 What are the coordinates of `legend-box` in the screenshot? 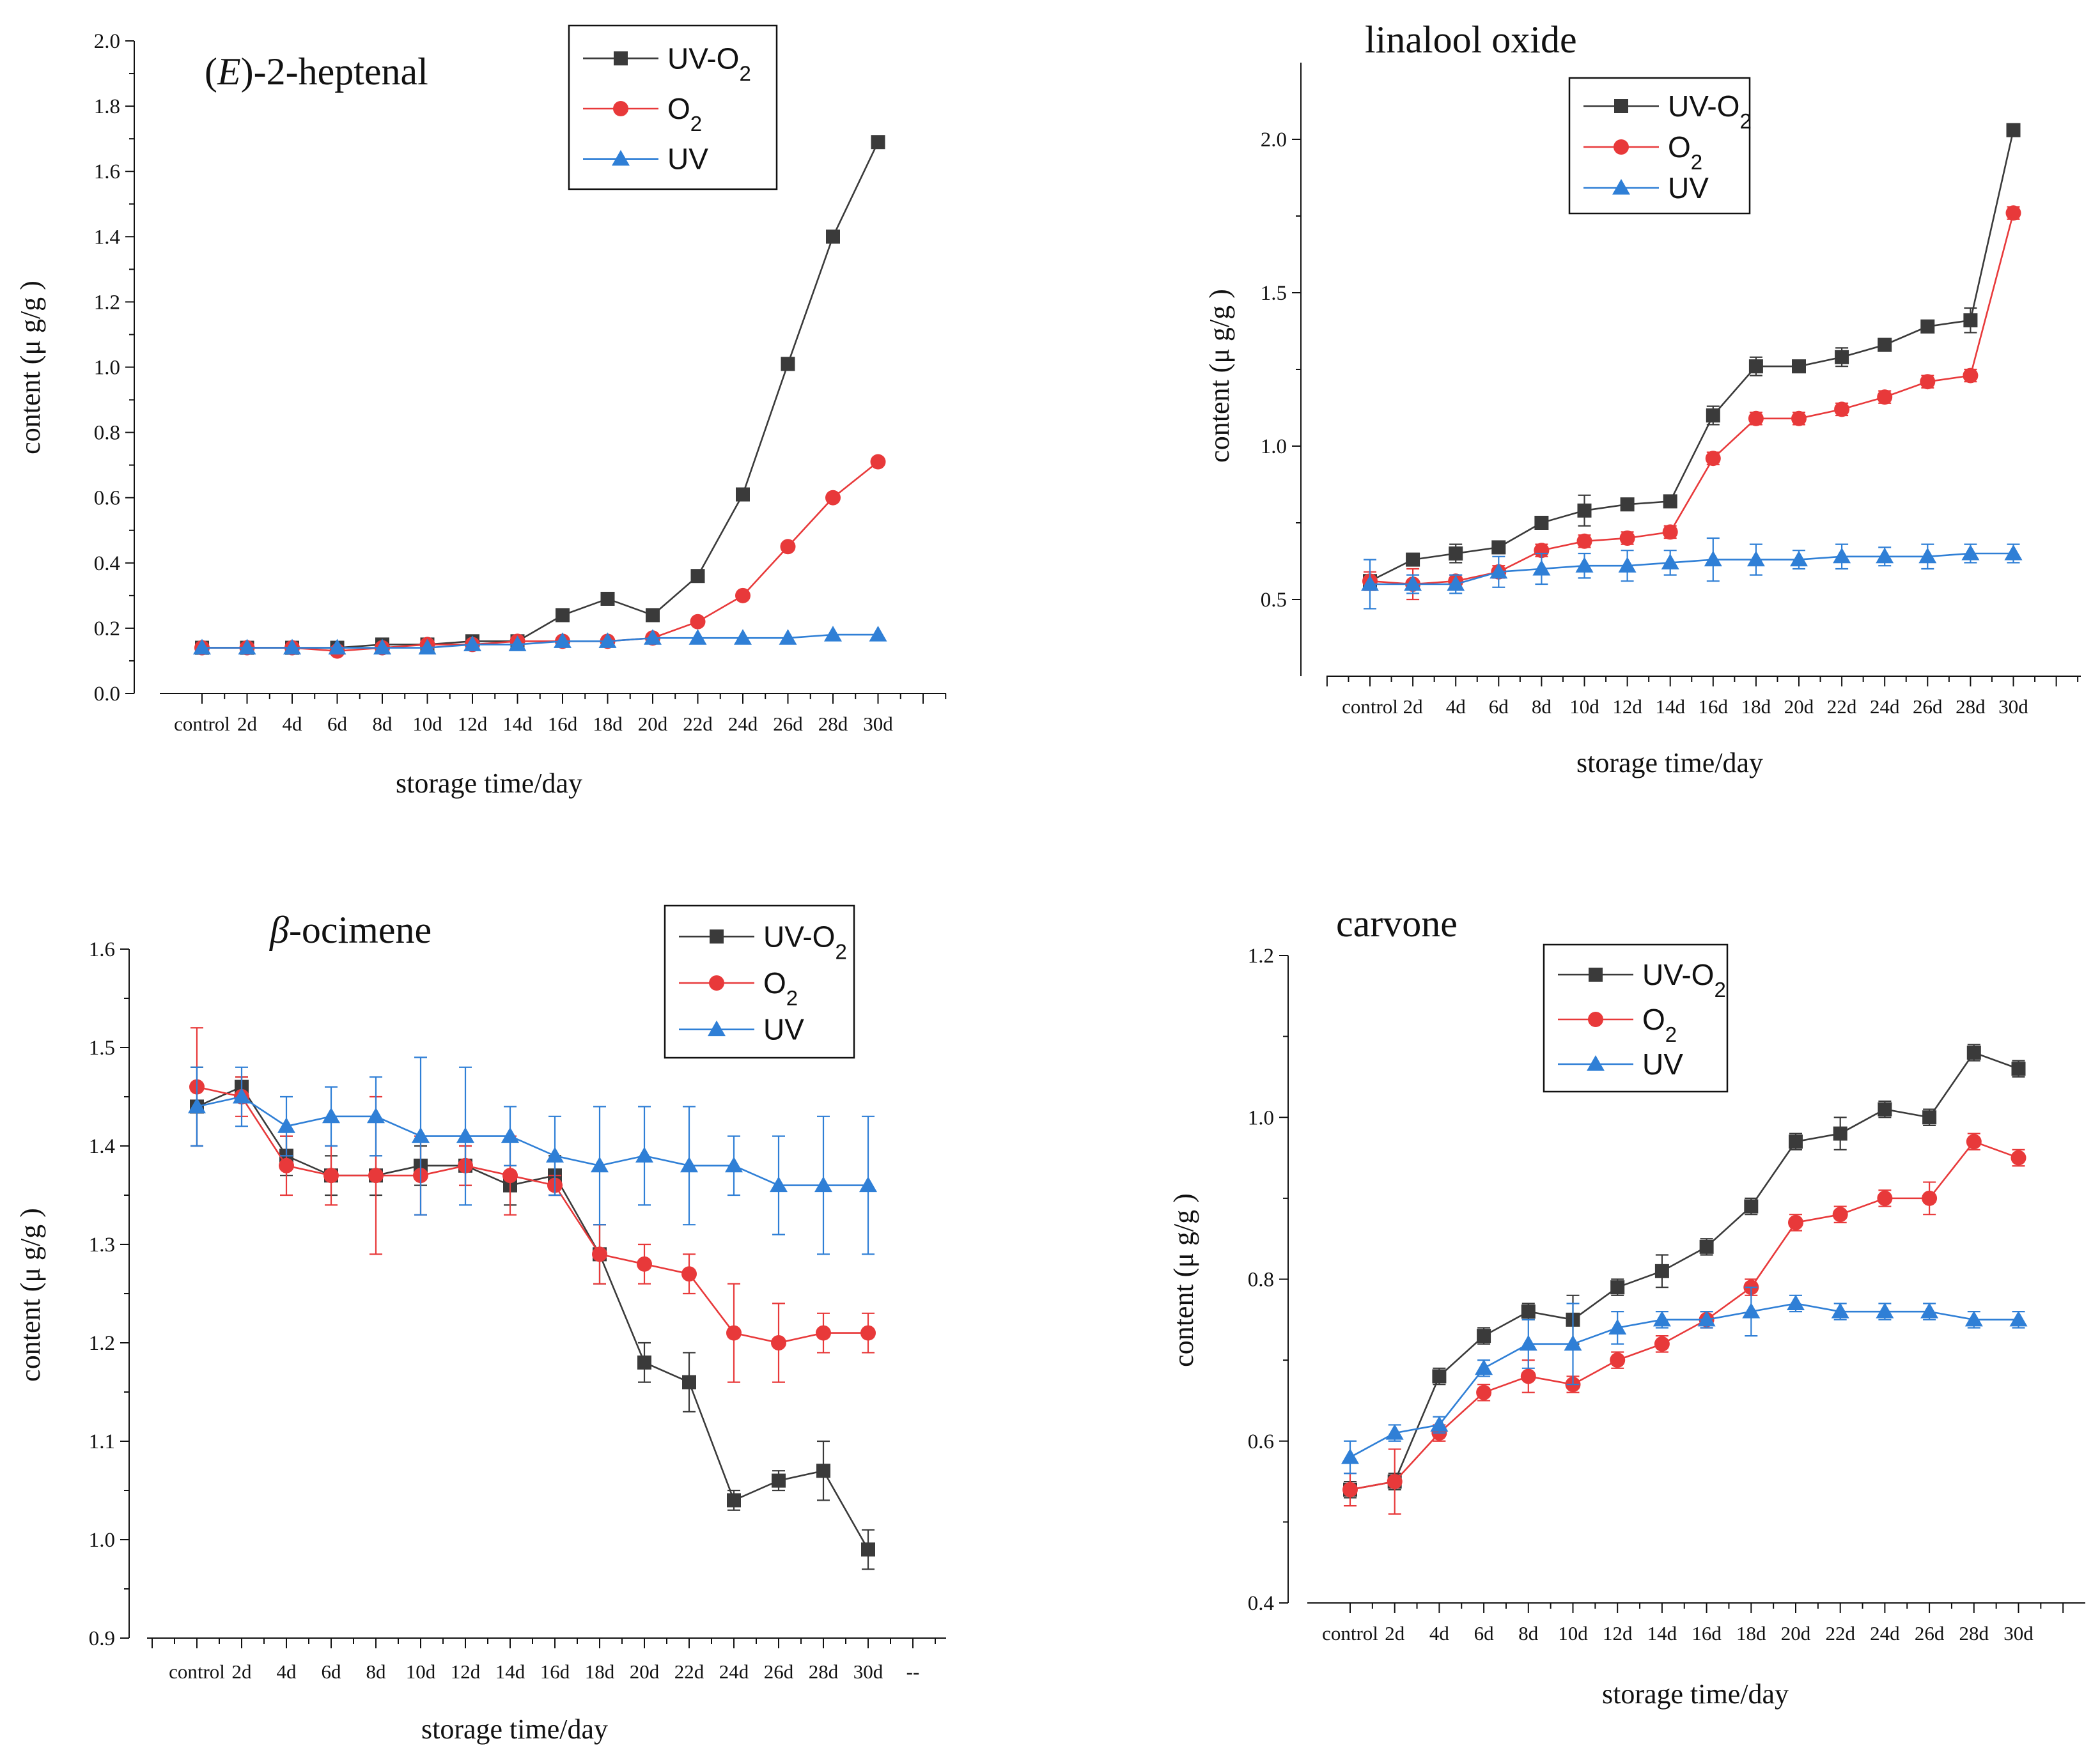 It's located at (1636, 1018).